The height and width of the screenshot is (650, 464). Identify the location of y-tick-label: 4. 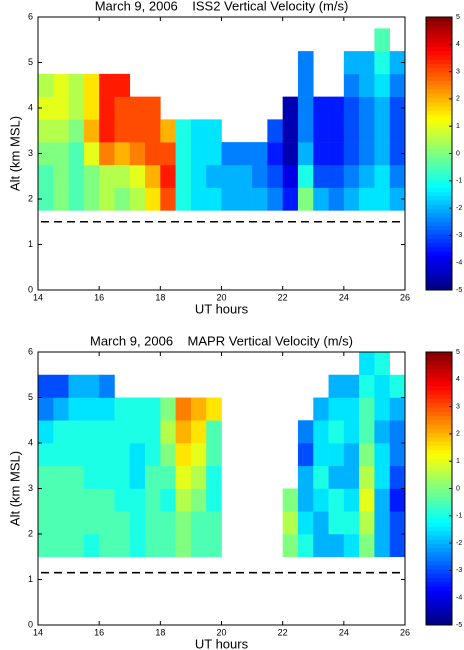
(30, 442).